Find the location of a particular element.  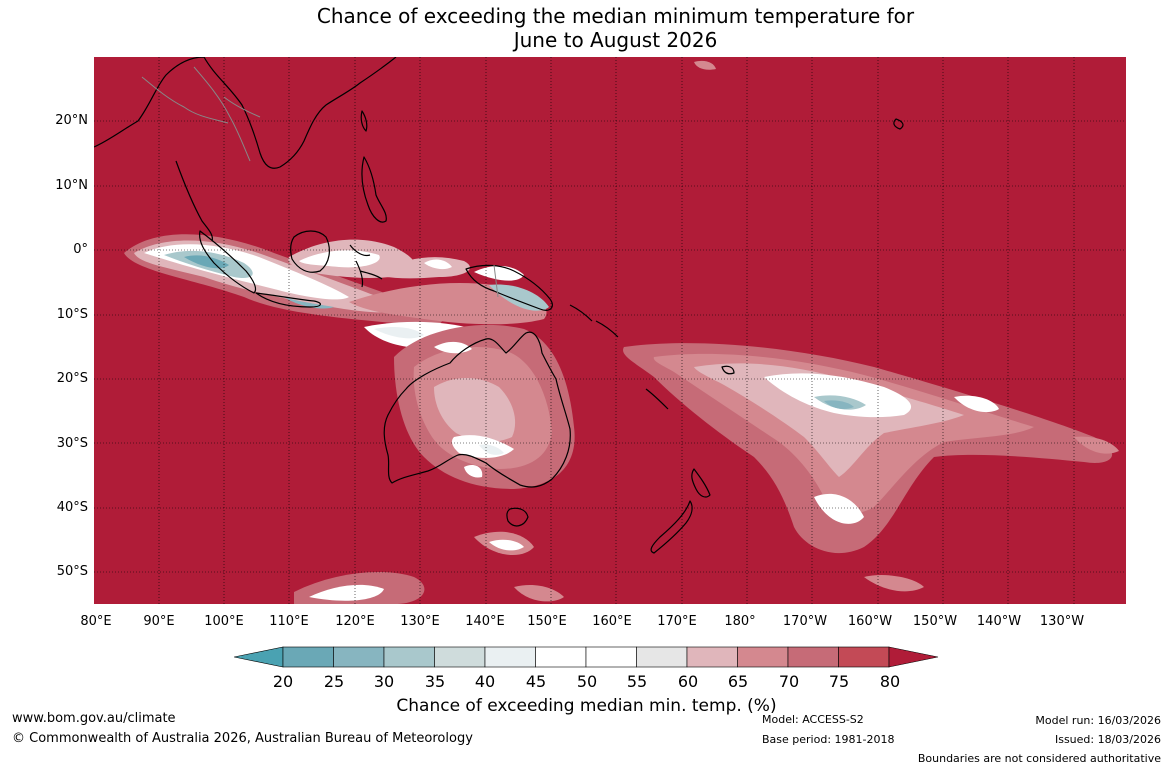

colorbar-tick-35: 35 is located at coordinates (435, 681).